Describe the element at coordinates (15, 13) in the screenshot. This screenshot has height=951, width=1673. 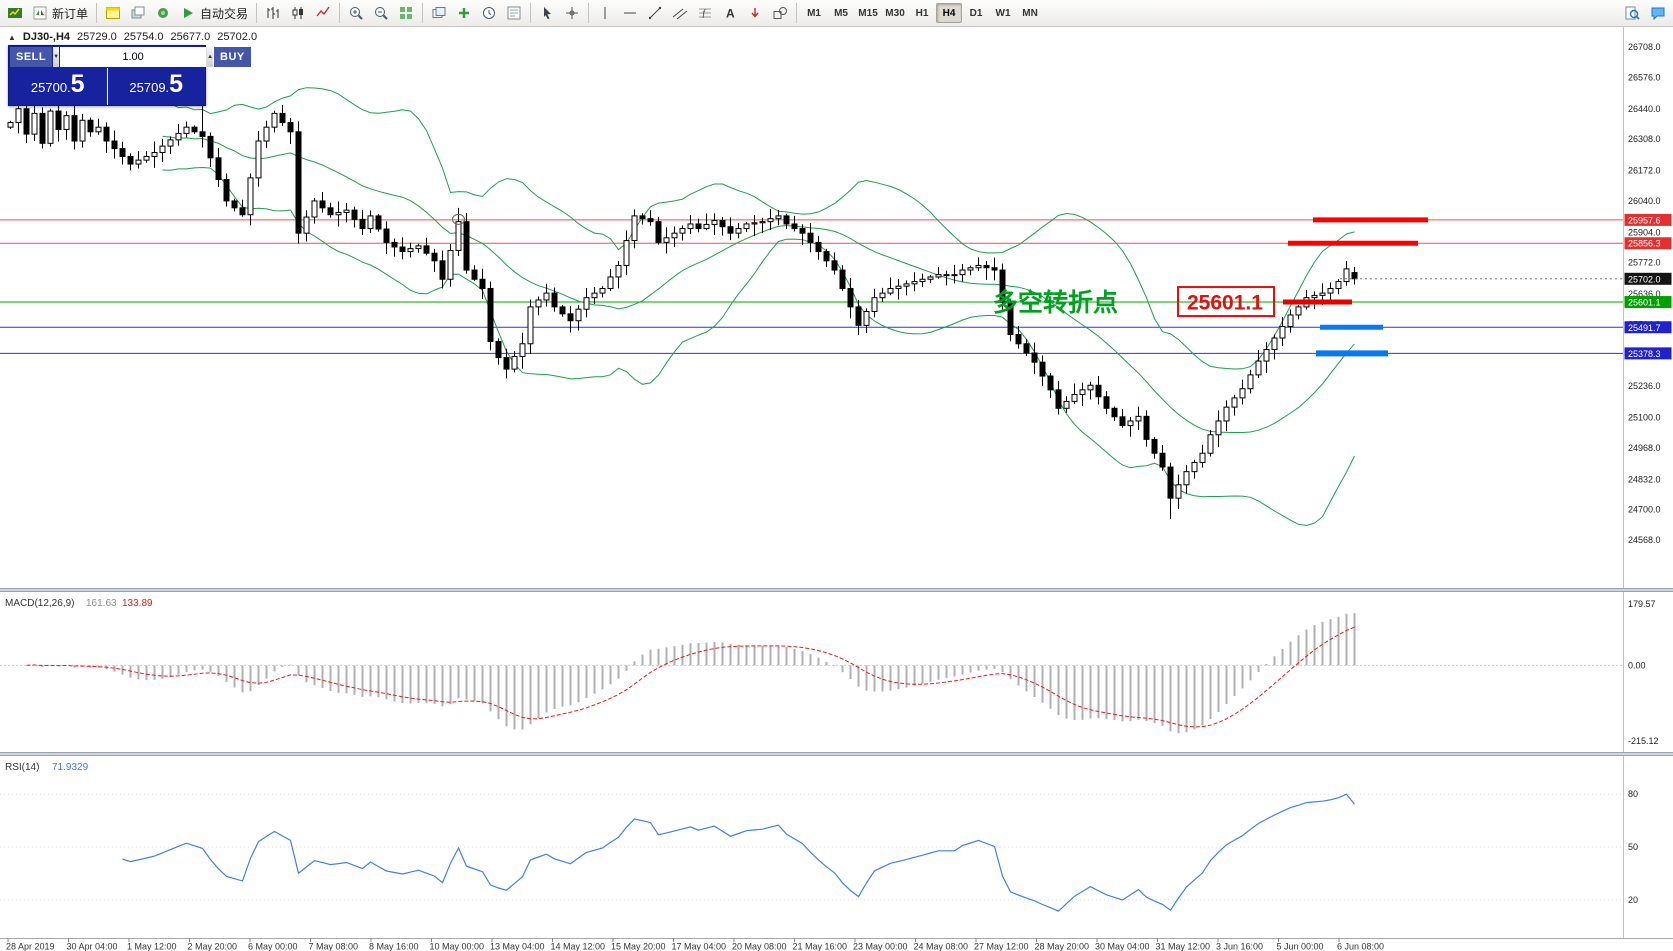
I see `terminal-button` at that location.